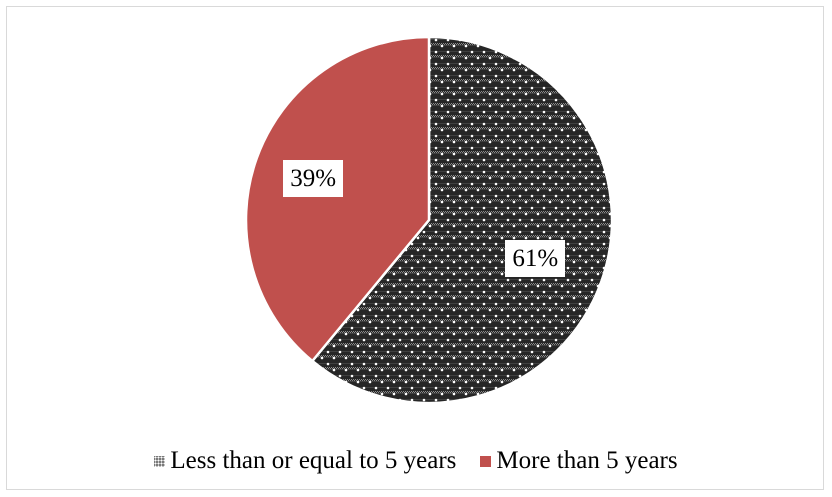 Image resolution: width=832 pixels, height=497 pixels. I want to click on legend-swatch-red-icon, so click(486, 461).